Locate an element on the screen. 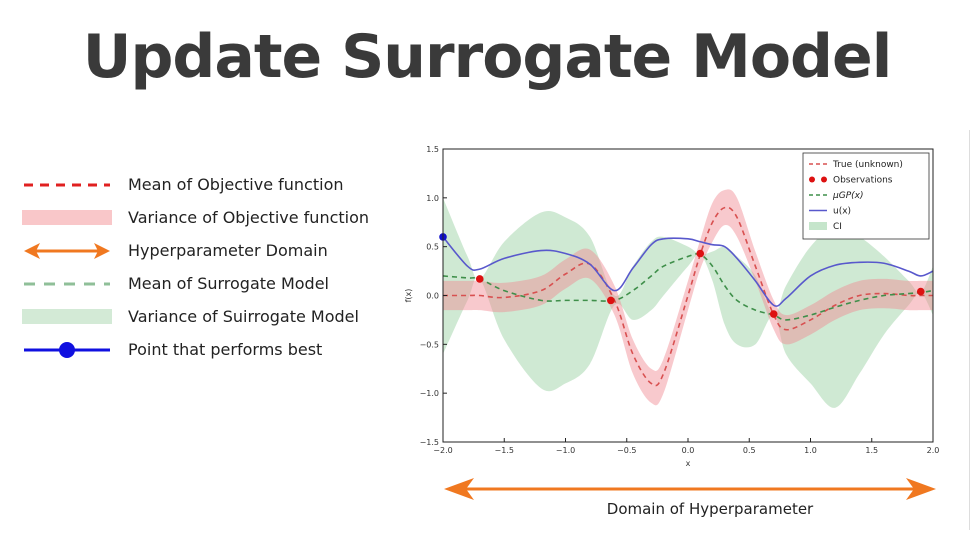 Image resolution: width=974 pixels, height=535 pixels. chart-legend-label: Observations is located at coordinates (863, 181).